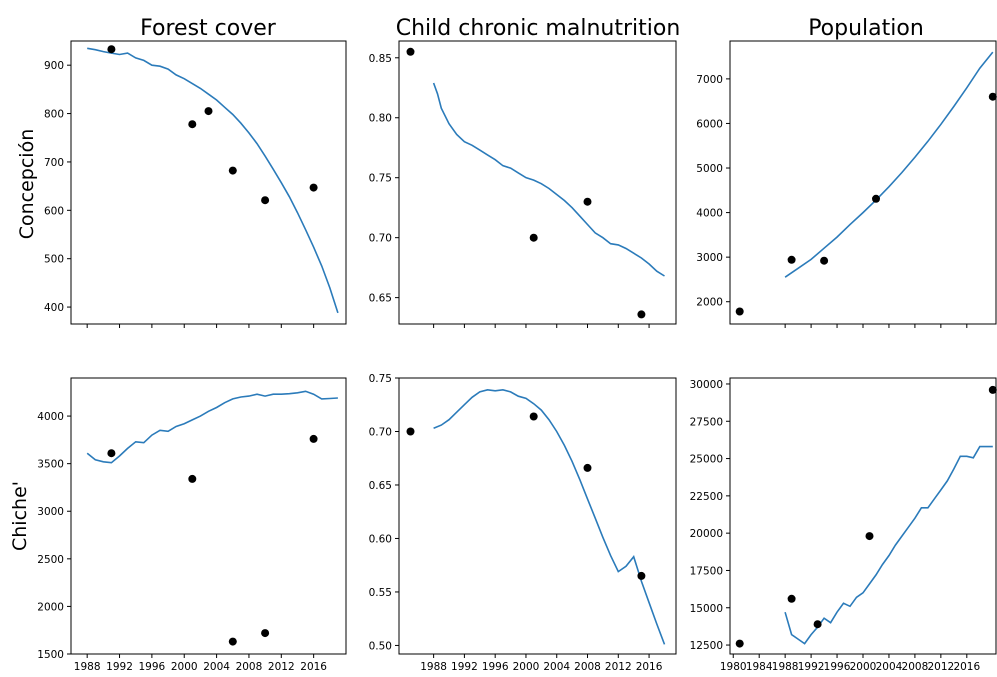 The image size is (997, 677). I want to click on y-tick-label: 0.85, so click(380, 59).